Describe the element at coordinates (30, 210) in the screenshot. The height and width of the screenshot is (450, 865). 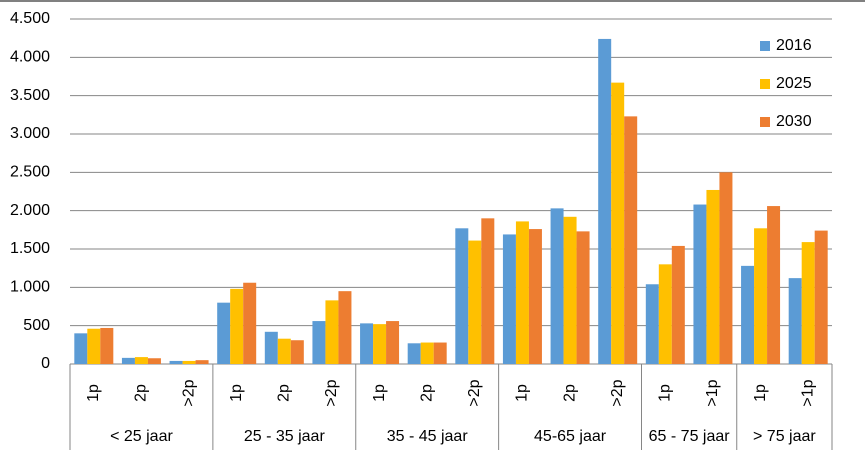
I see `y-tick-label: 2.000` at that location.